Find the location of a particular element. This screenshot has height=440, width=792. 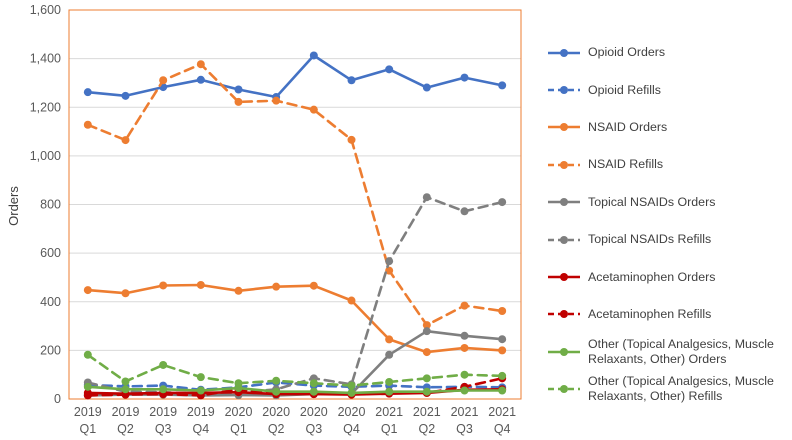

legend-item: Opioid Orders is located at coordinates (669, 52).